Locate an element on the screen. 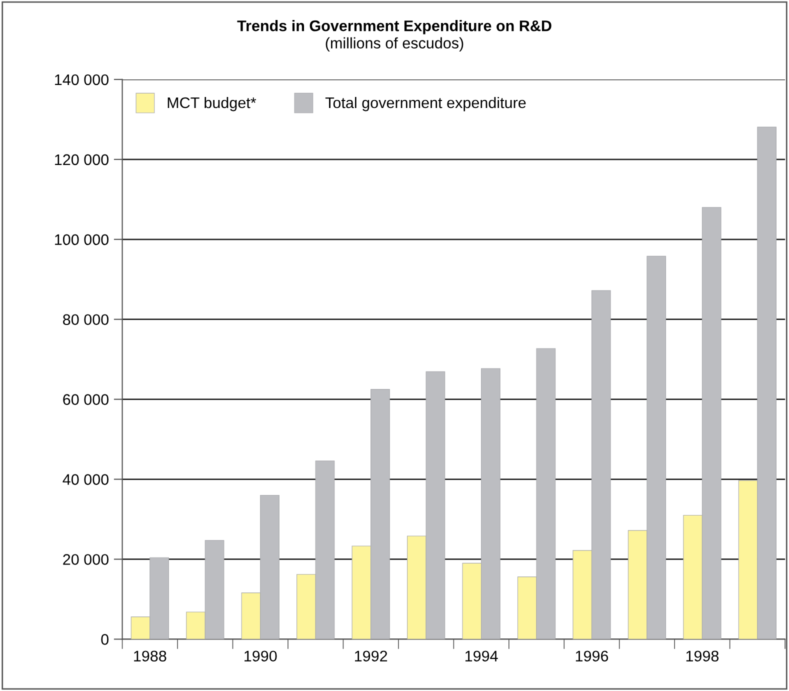 The width and height of the screenshot is (789, 691). y-tick-label: 100 000 is located at coordinates (82, 240).